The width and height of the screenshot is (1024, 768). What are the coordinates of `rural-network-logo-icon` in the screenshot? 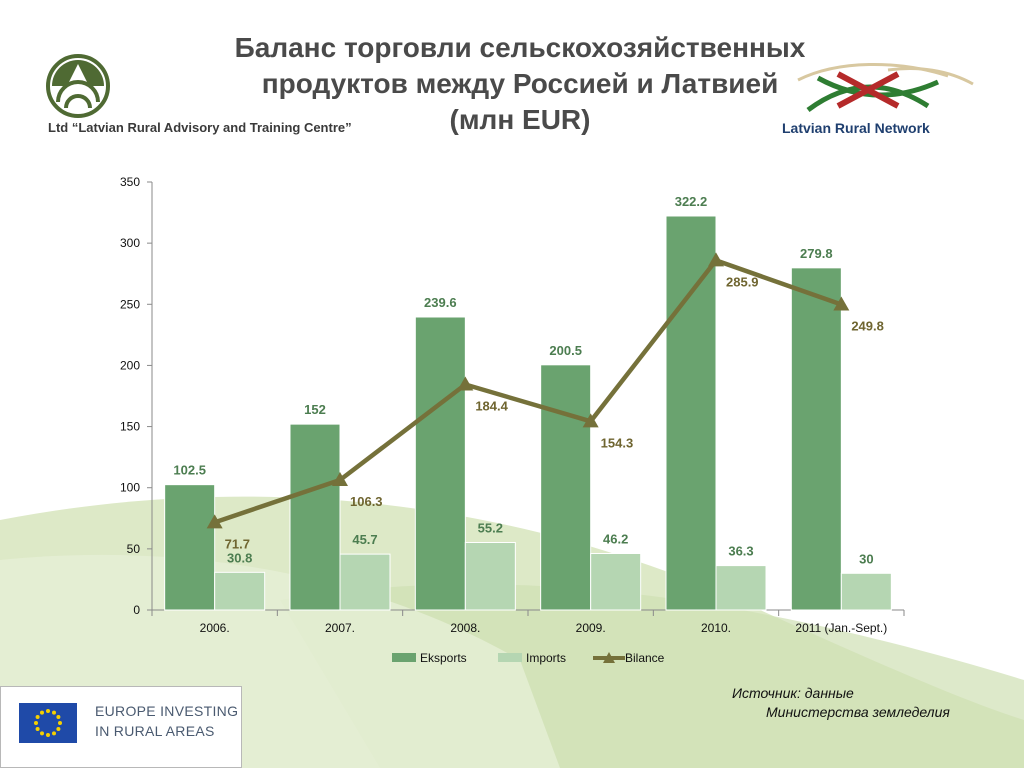 It's located at (885, 87).